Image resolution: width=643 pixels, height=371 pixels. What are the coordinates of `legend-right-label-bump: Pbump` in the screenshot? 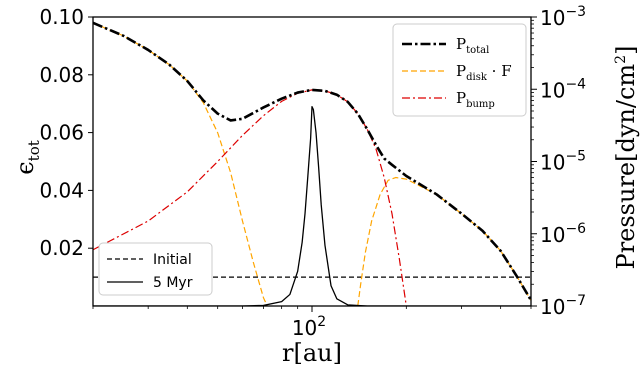 It's located at (475, 99).